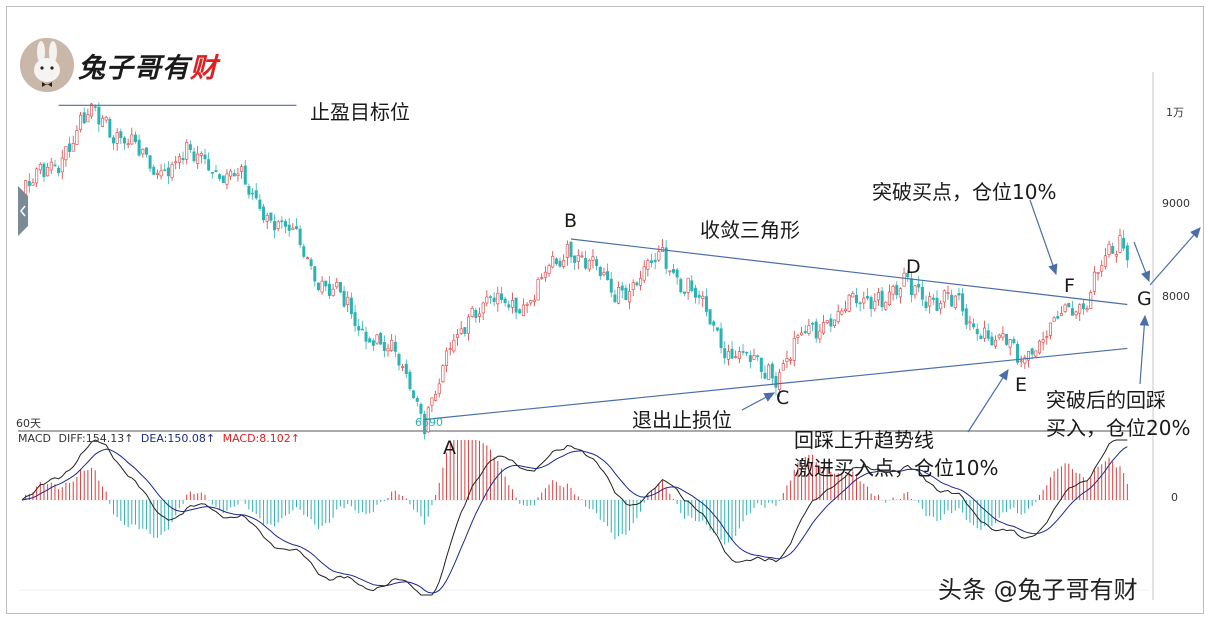 The image size is (1212, 621). I want to click on macd-legend-dea: DEA:150.08↑, so click(178, 438).